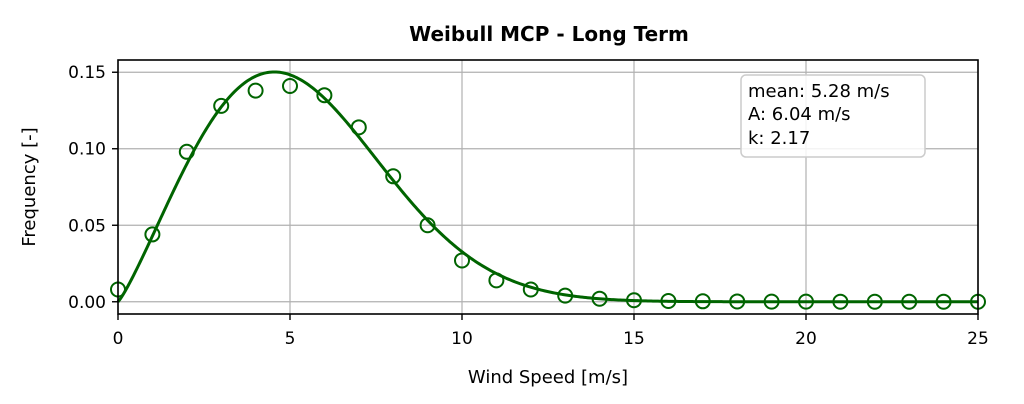 This screenshot has width=1024, height=404. What do you see at coordinates (634, 339) in the screenshot?
I see `x-tick-label: 15` at bounding box center [634, 339].